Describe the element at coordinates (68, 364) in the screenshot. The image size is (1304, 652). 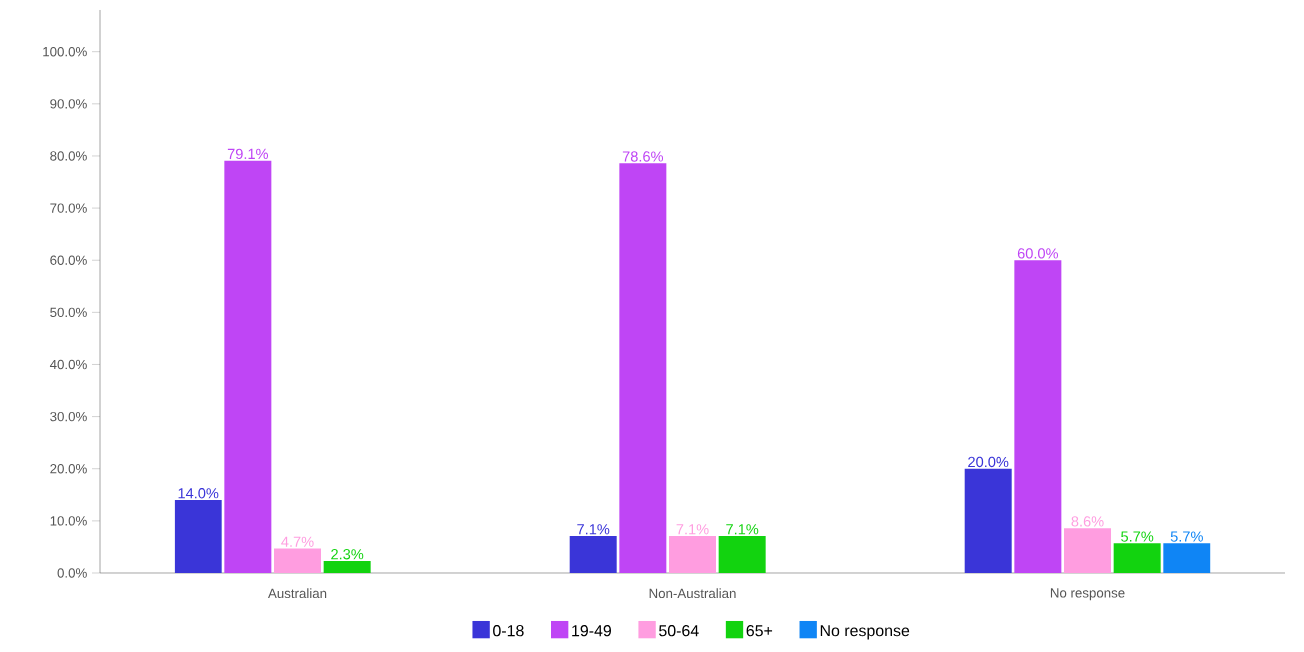
I see `y-tick-label: 40.0%` at that location.